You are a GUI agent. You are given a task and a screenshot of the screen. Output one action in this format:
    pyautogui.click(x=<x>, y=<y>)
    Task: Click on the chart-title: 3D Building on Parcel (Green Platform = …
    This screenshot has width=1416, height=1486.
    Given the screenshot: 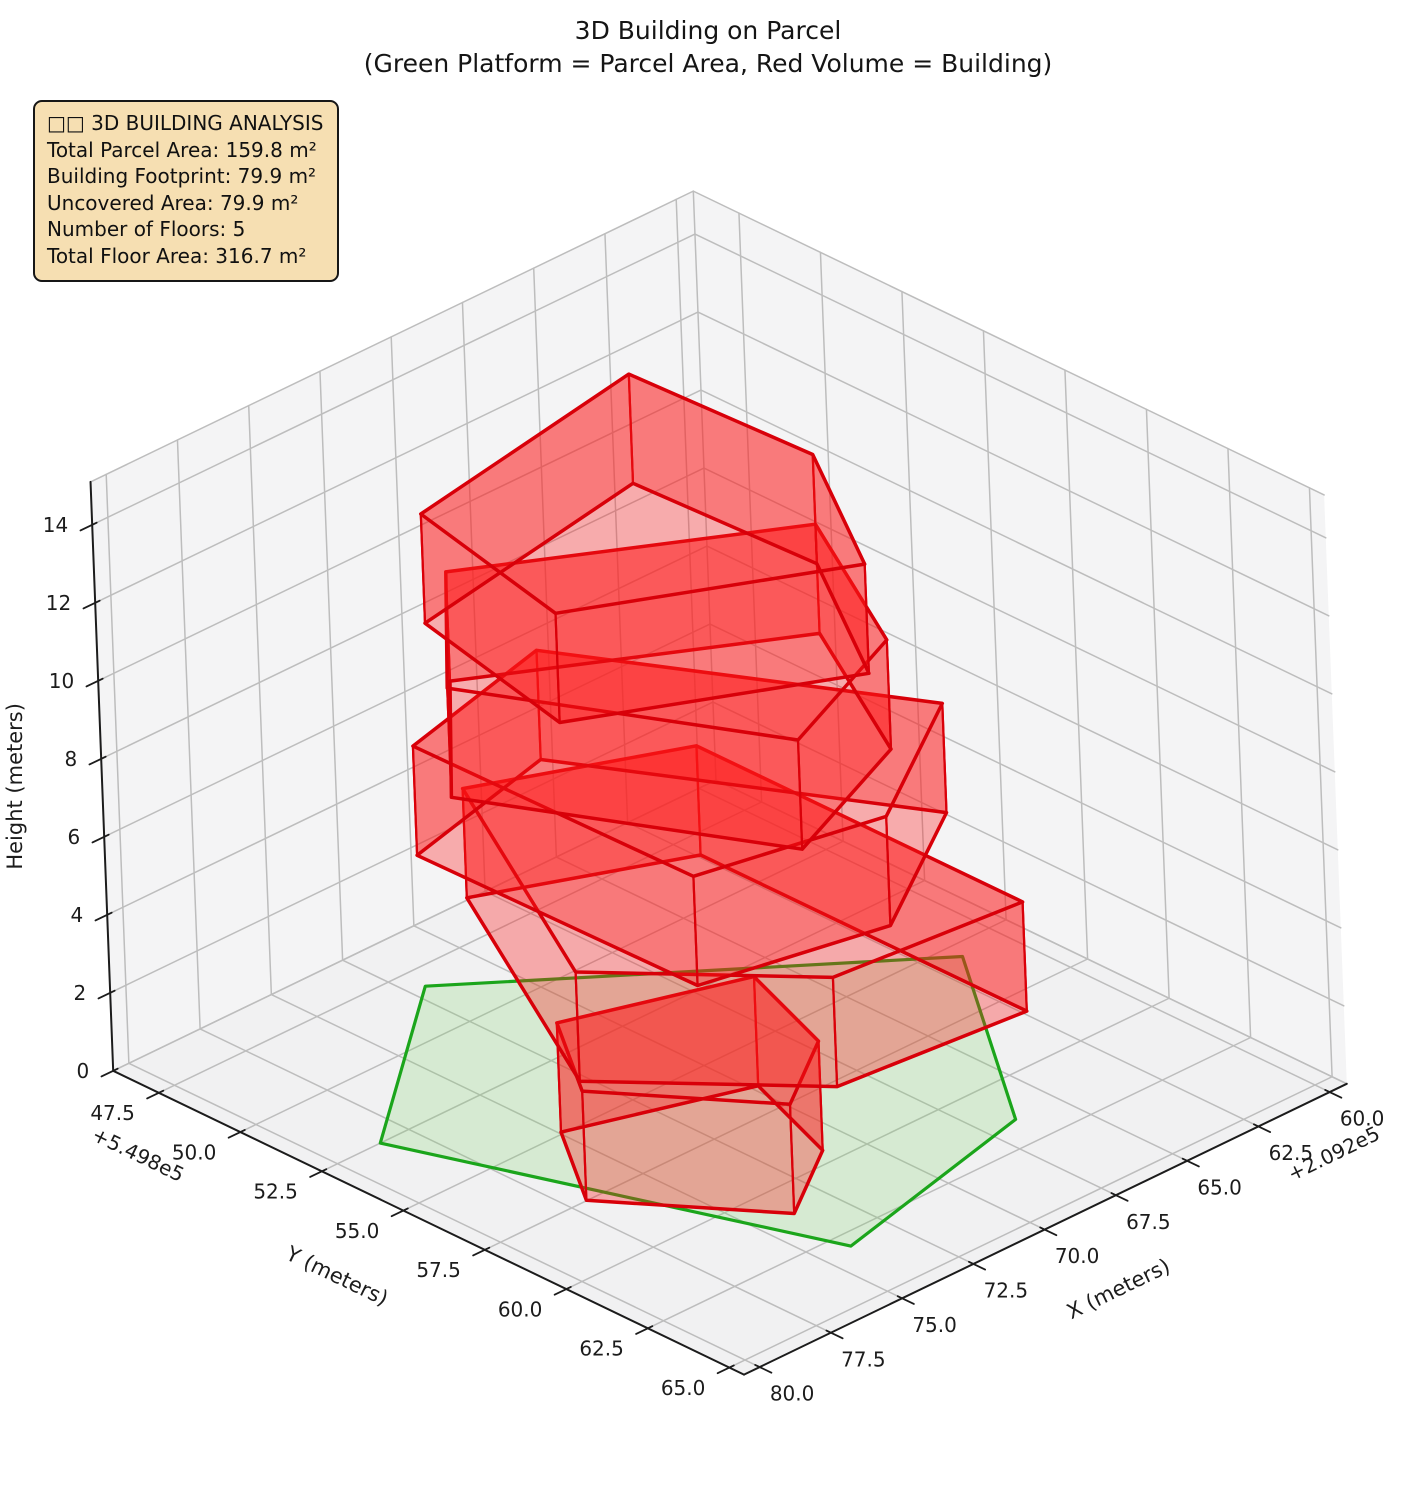 What is the action you would take?
    pyautogui.click(x=708, y=47)
    